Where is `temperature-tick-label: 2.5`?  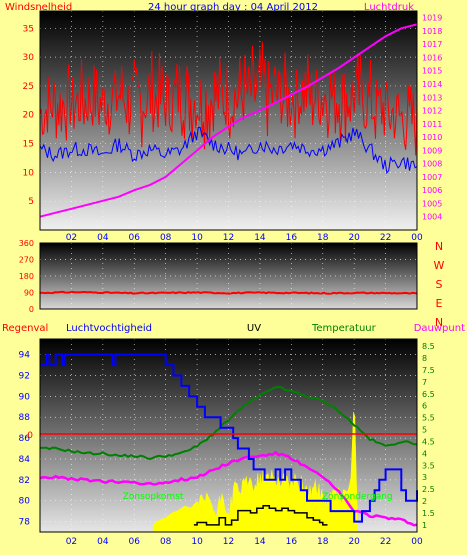 temperature-tick-label: 2.5 is located at coordinates (428, 489).